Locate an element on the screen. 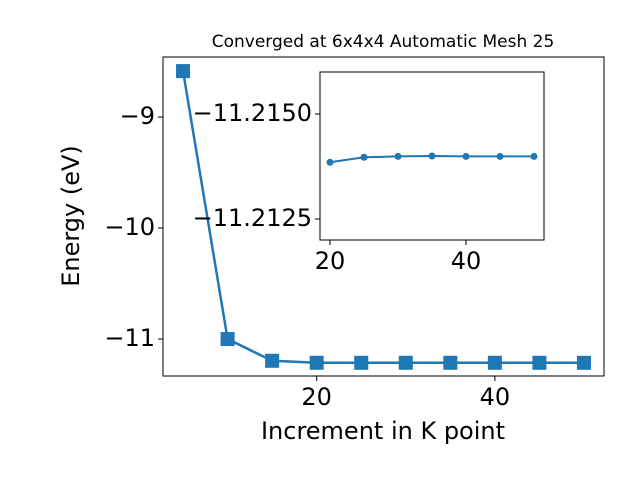 This screenshot has height=480, width=640. y-axis-label: Energy (eV) is located at coordinates (71, 216).